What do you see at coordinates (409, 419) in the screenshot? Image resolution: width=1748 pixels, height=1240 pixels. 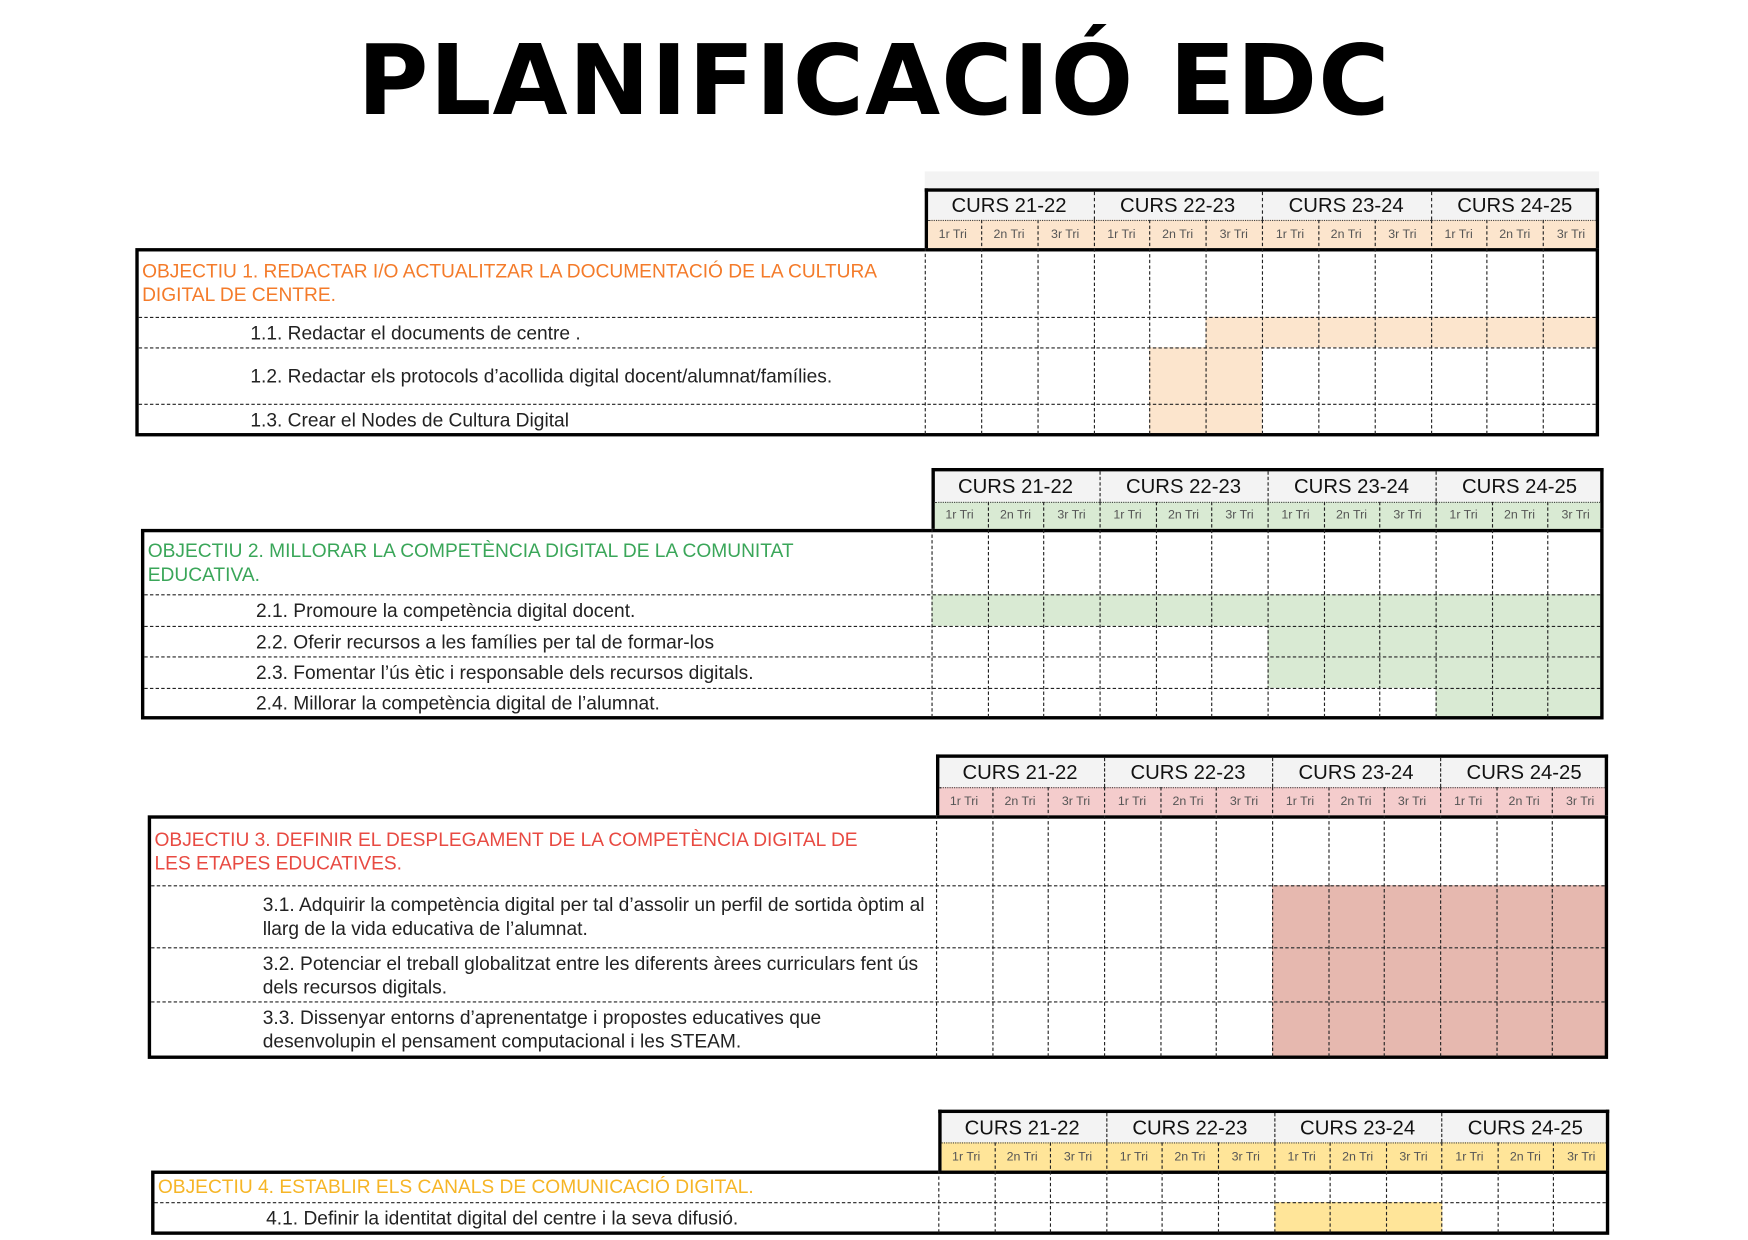 I see `action-item: 1.3. Crear el Nodes de Cultura Digital` at bounding box center [409, 419].